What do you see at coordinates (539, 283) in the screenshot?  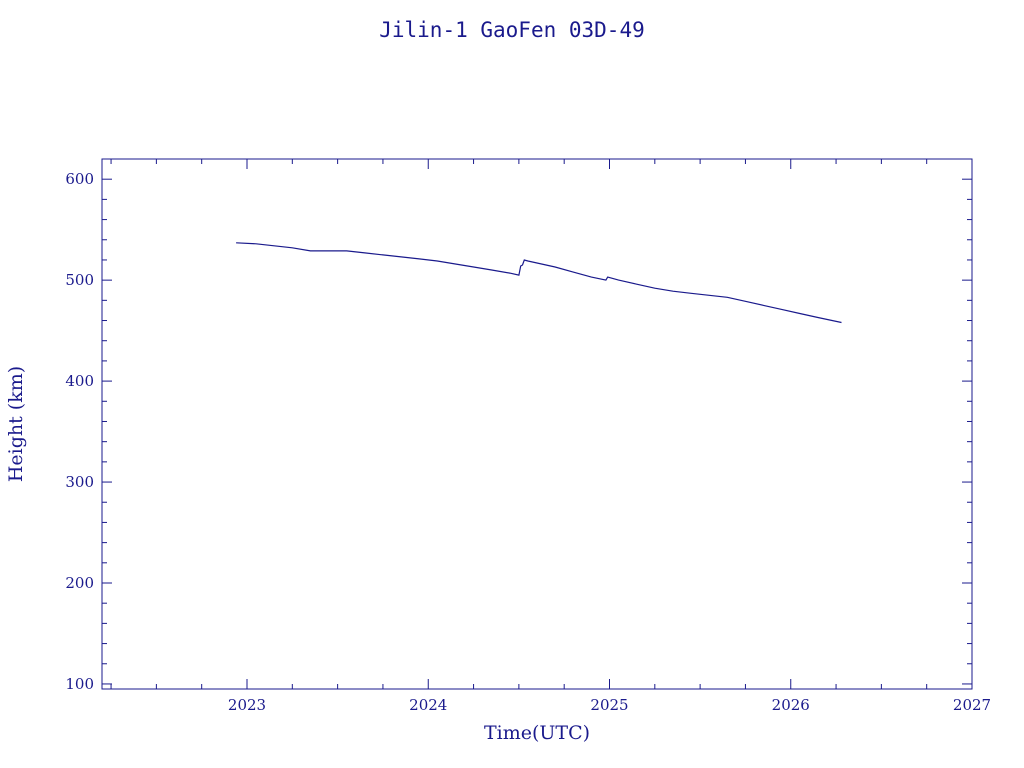 I see `series-line` at bounding box center [539, 283].